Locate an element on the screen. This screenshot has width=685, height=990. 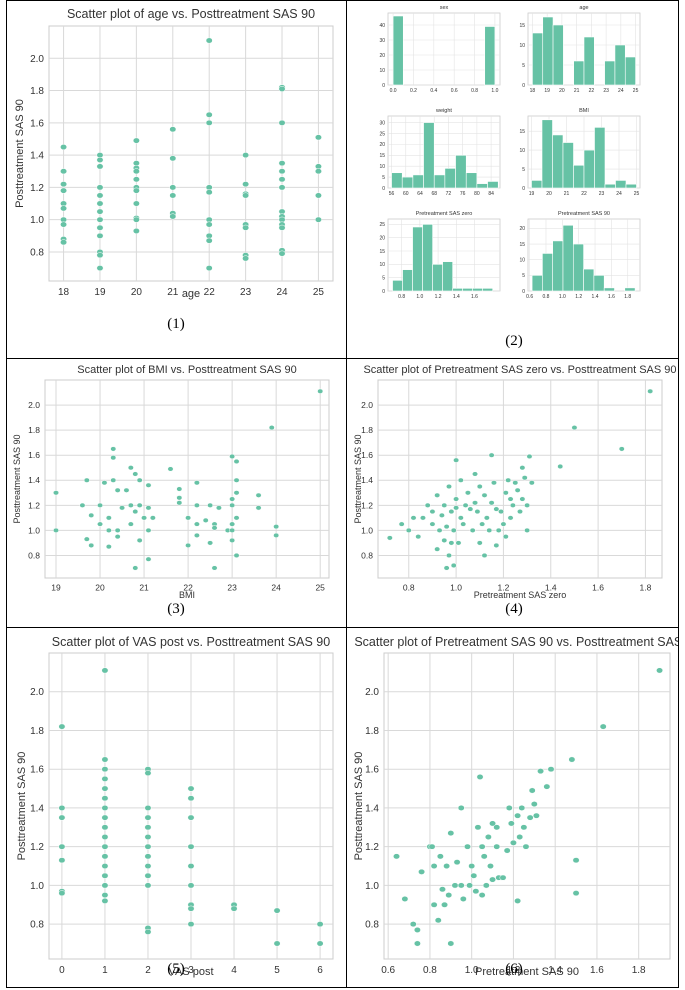
x-tick-label: 1.8 is located at coordinates (646, 588).